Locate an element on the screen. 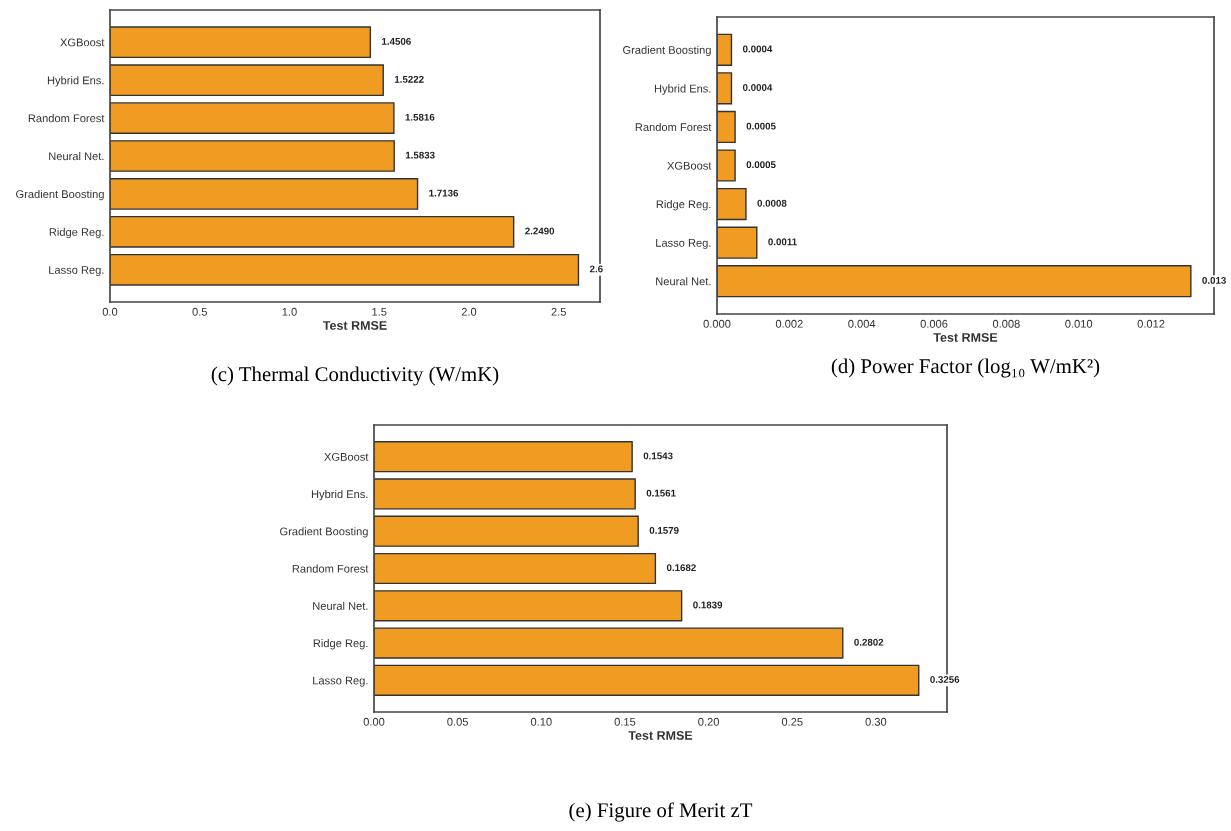 The height and width of the screenshot is (831, 1231). data-label: 0.0011 is located at coordinates (782, 242).